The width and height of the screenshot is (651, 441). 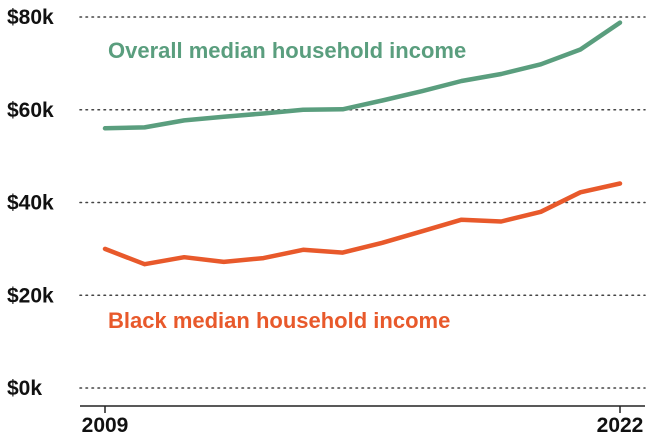 What do you see at coordinates (30, 17) in the screenshot?
I see `y-tick-label: $80k` at bounding box center [30, 17].